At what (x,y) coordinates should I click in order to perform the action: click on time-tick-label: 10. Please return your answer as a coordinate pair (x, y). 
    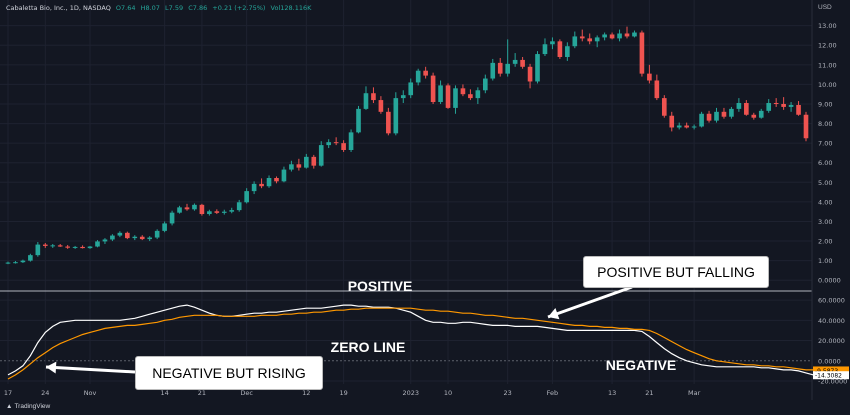
    Looking at the image, I should click on (448, 393).